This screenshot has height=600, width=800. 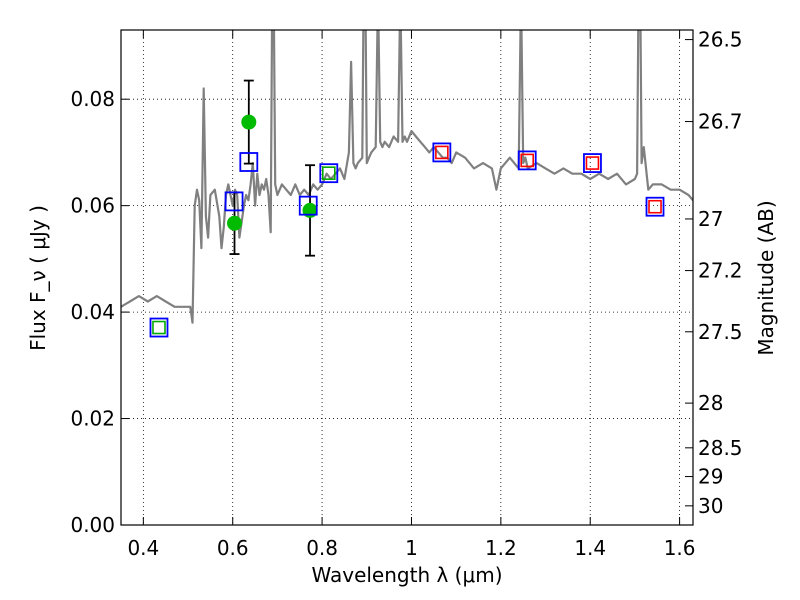 What do you see at coordinates (720, 40) in the screenshot?
I see `right-tick-label: 26.5` at bounding box center [720, 40].